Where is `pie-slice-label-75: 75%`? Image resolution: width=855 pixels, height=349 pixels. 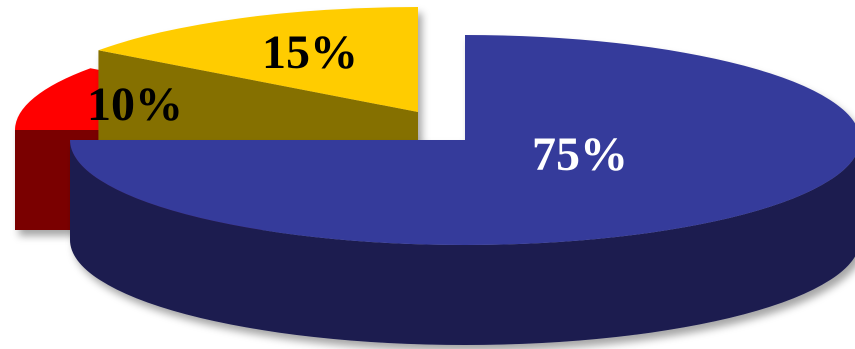
pie-slice-label-75: 75% is located at coordinates (580, 154).